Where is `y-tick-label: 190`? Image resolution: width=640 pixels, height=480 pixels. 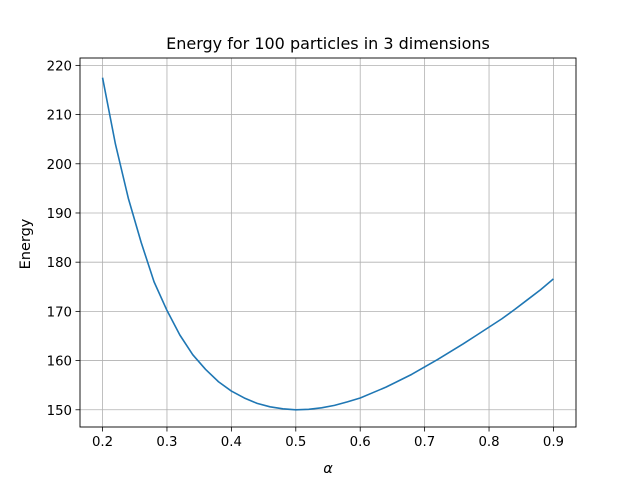
y-tick-label: 190 is located at coordinates (59, 214).